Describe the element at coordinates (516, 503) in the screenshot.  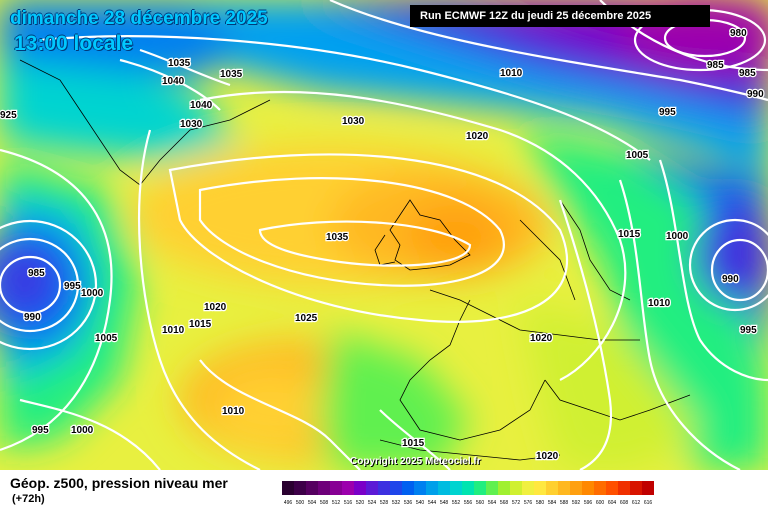
I see `colorbar-tick: 572` at that location.